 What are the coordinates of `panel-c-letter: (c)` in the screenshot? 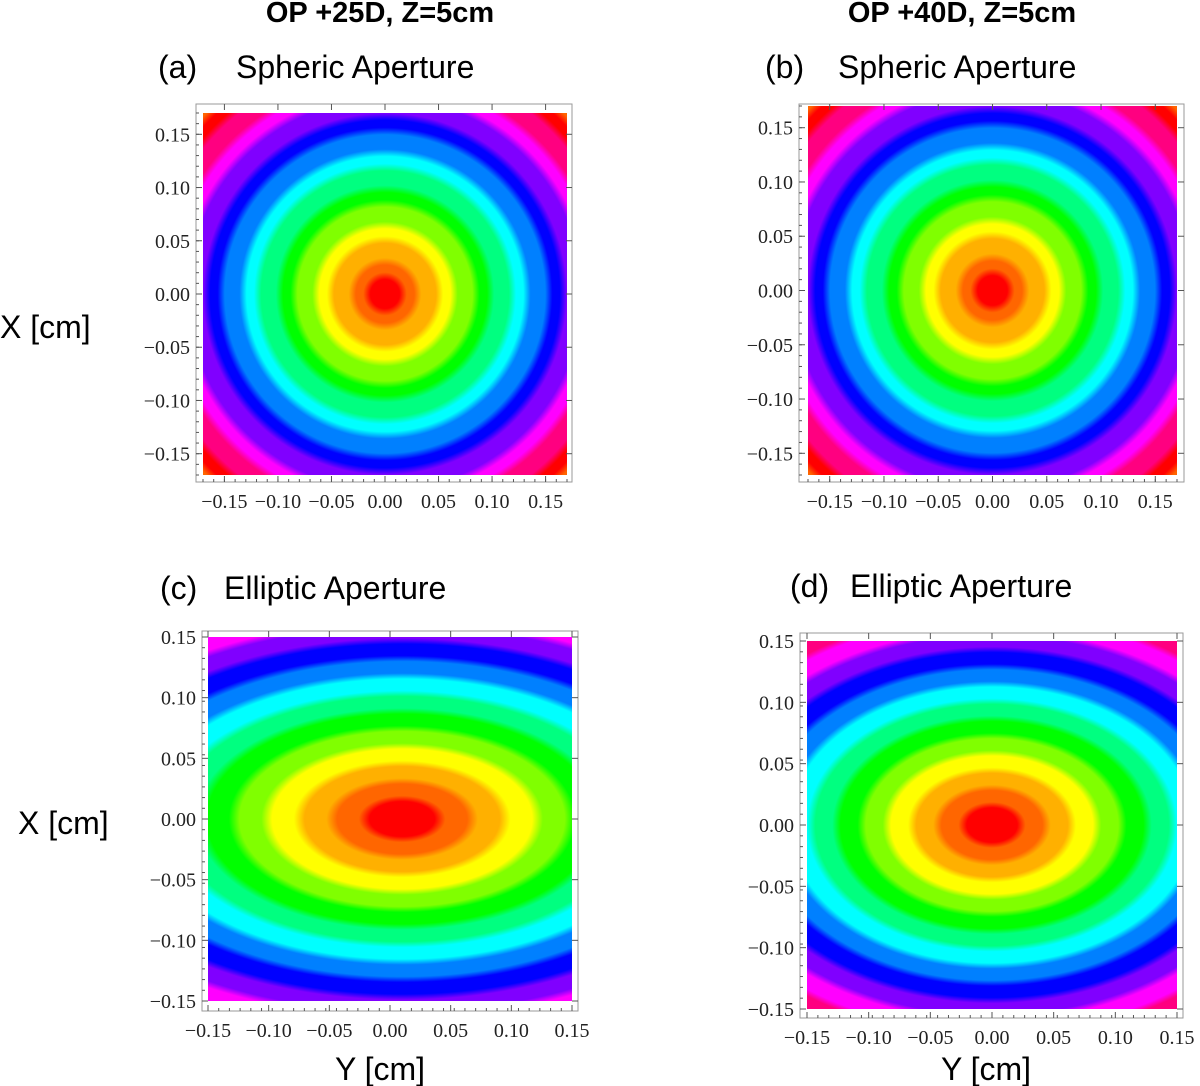 It's located at (178, 588).